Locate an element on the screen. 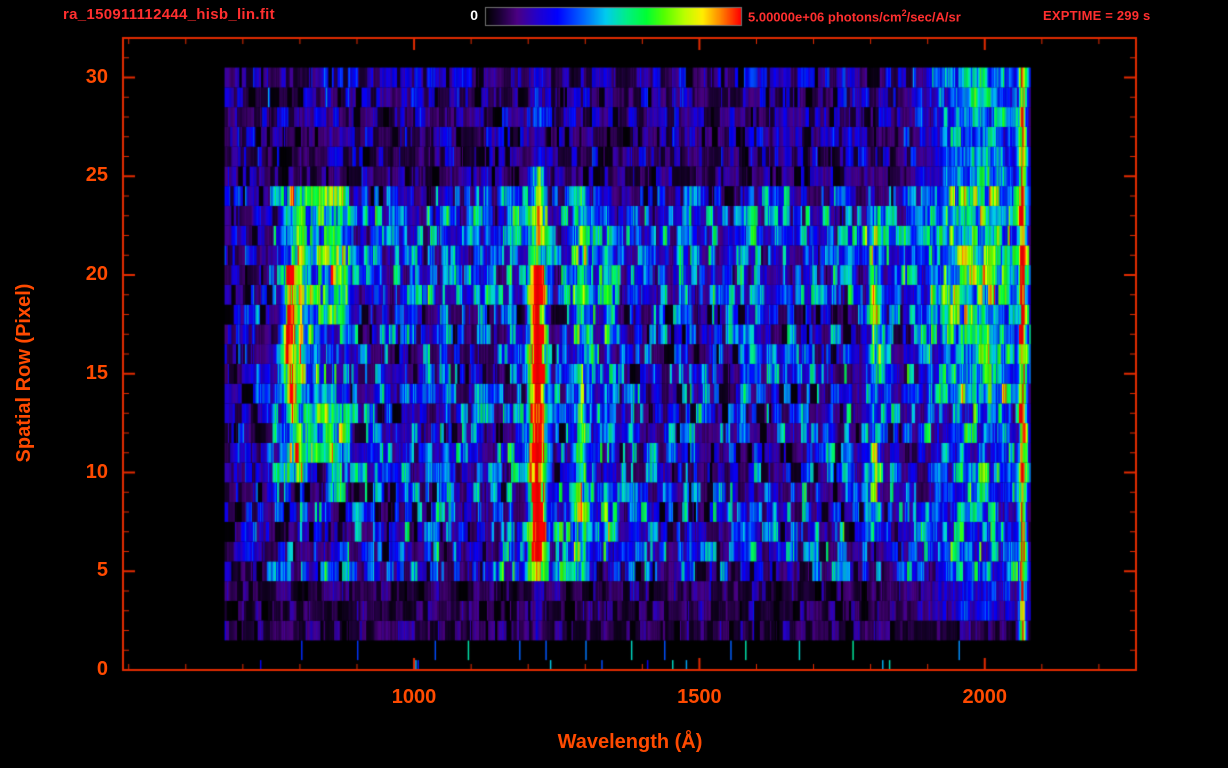 This screenshot has width=1228, height=768. colorbar-max-label-prefix: 5.00000e+06 photons/cm is located at coordinates (825, 17).